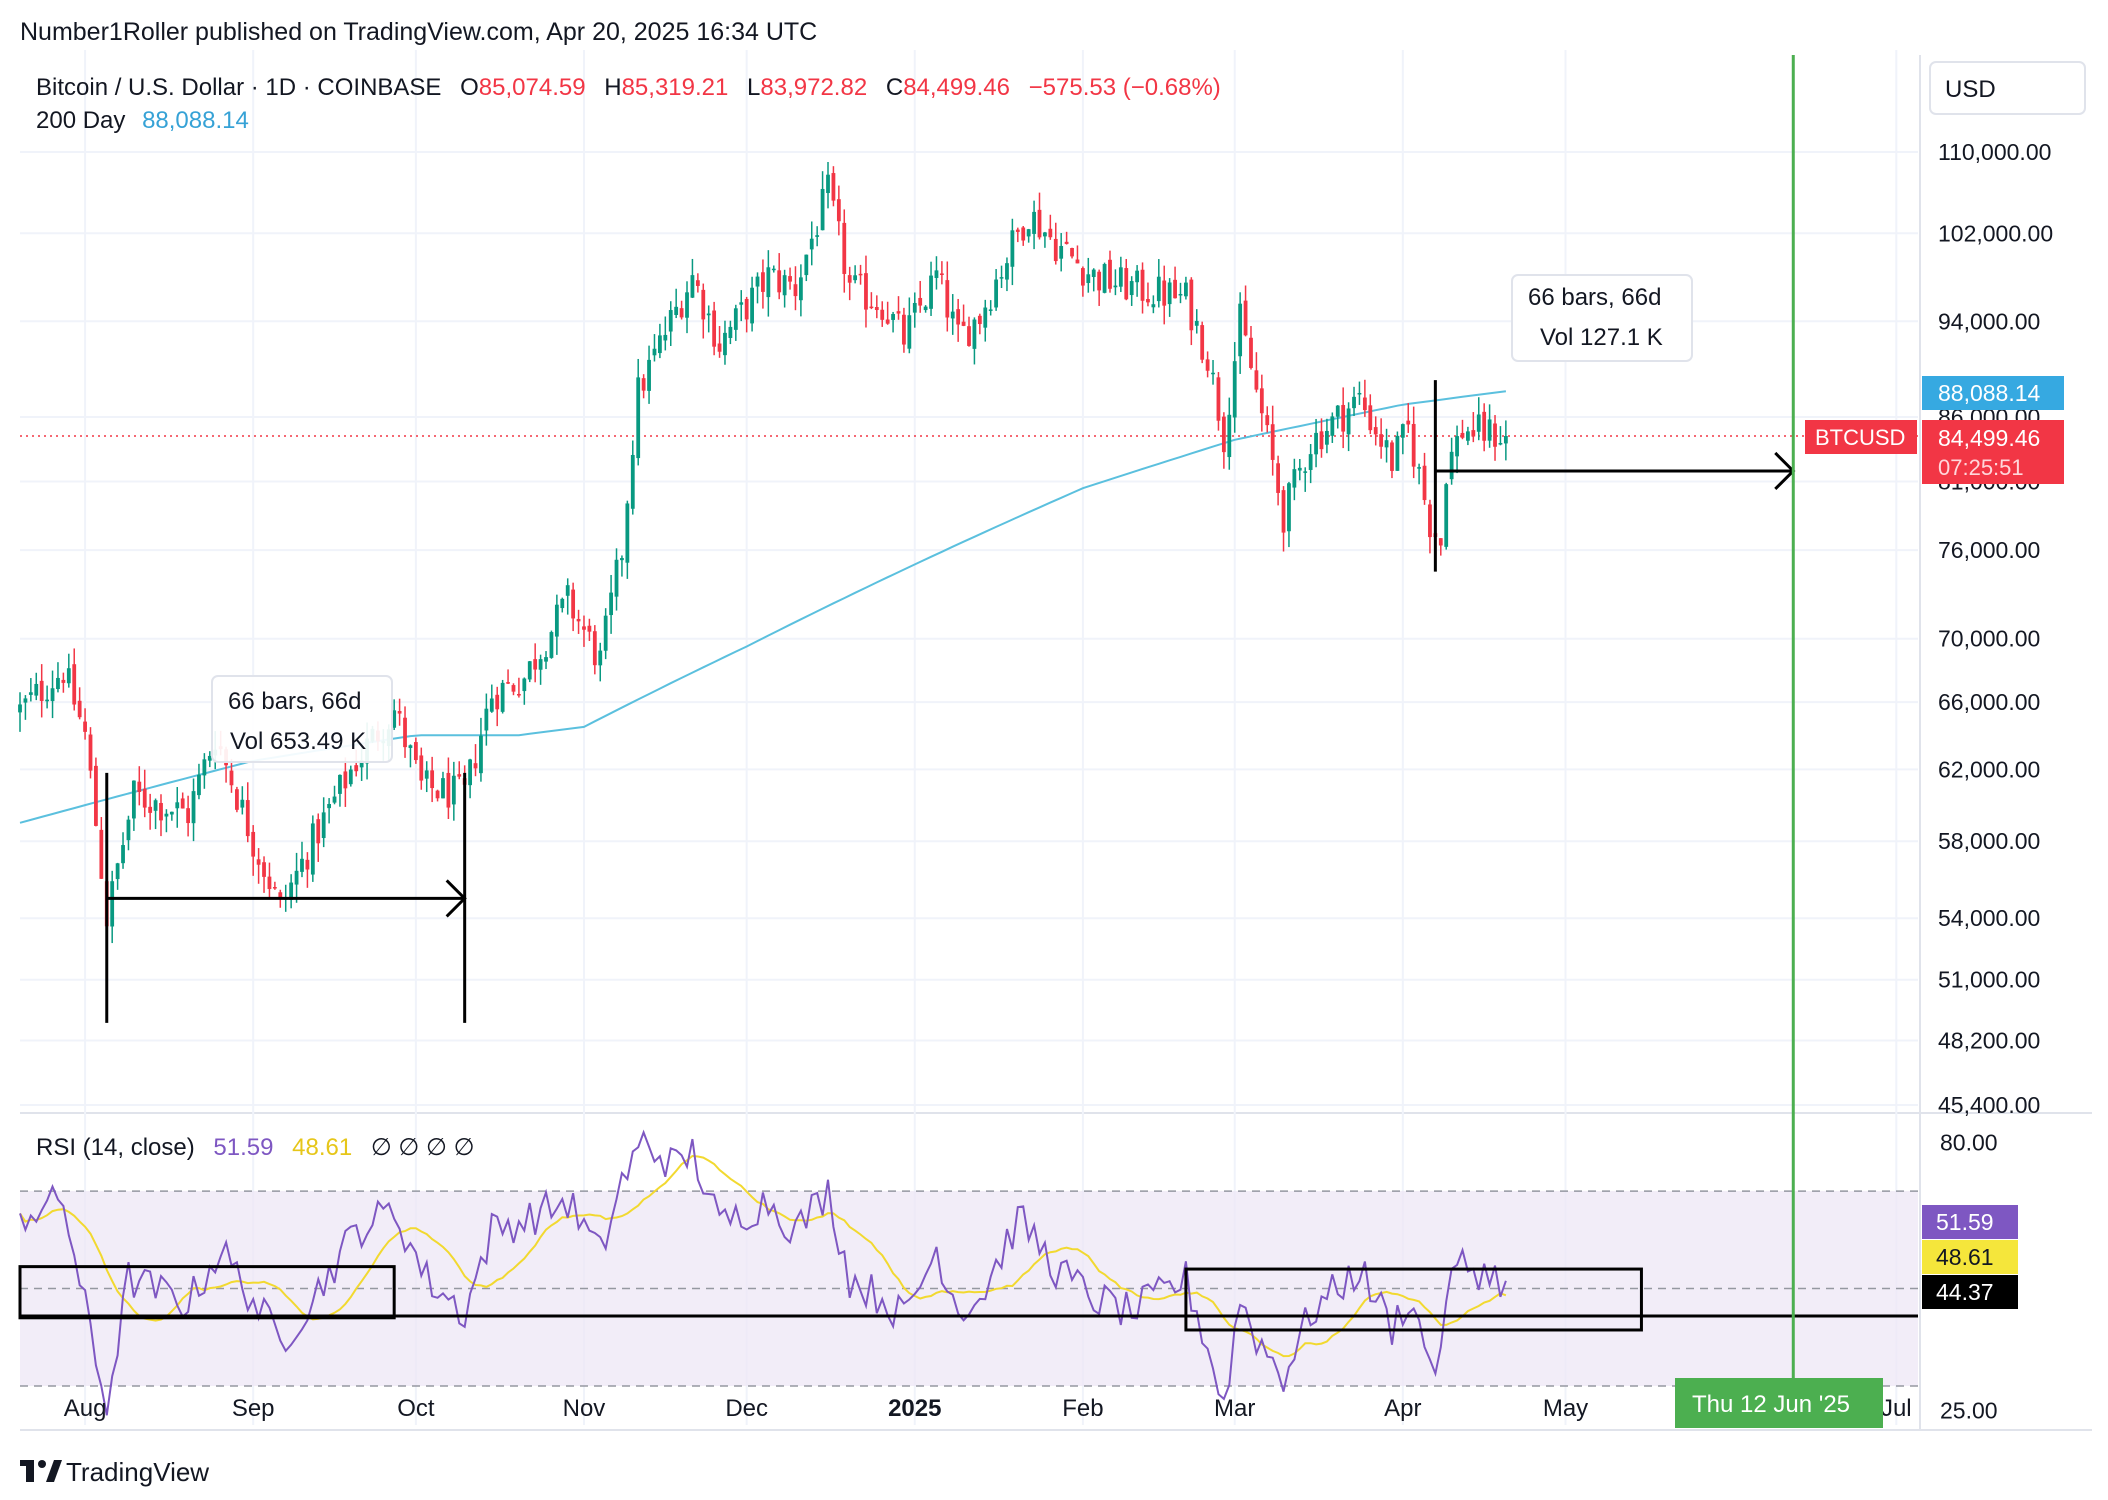  What do you see at coordinates (1965, 1222) in the screenshot?
I see `rsi-value-text: 51.59` at bounding box center [1965, 1222].